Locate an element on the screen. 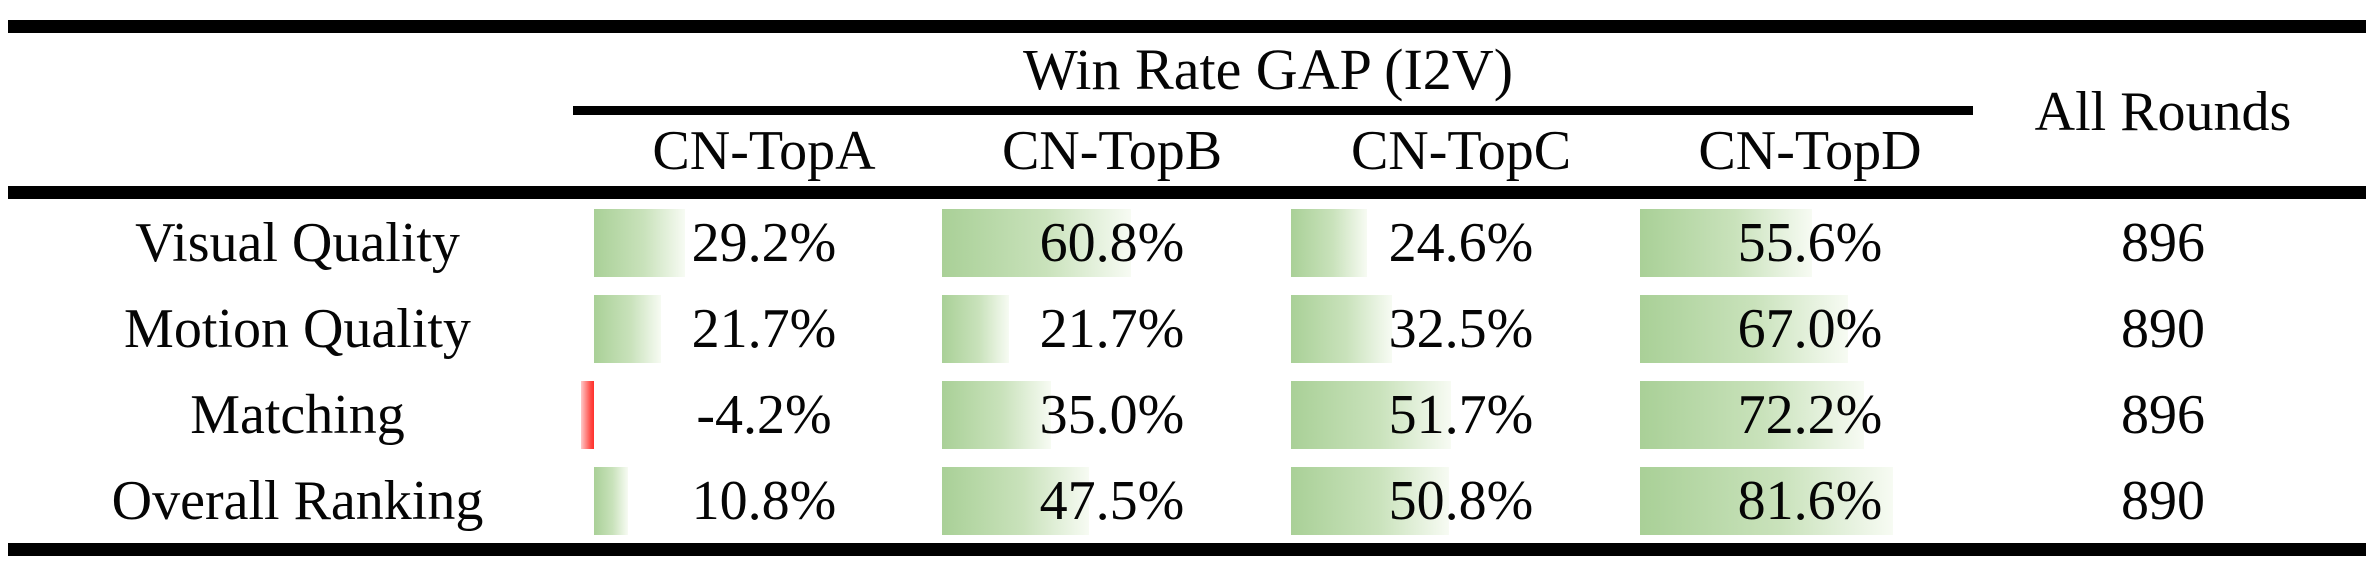  value-cell: 81.6% is located at coordinates (1810, 501).